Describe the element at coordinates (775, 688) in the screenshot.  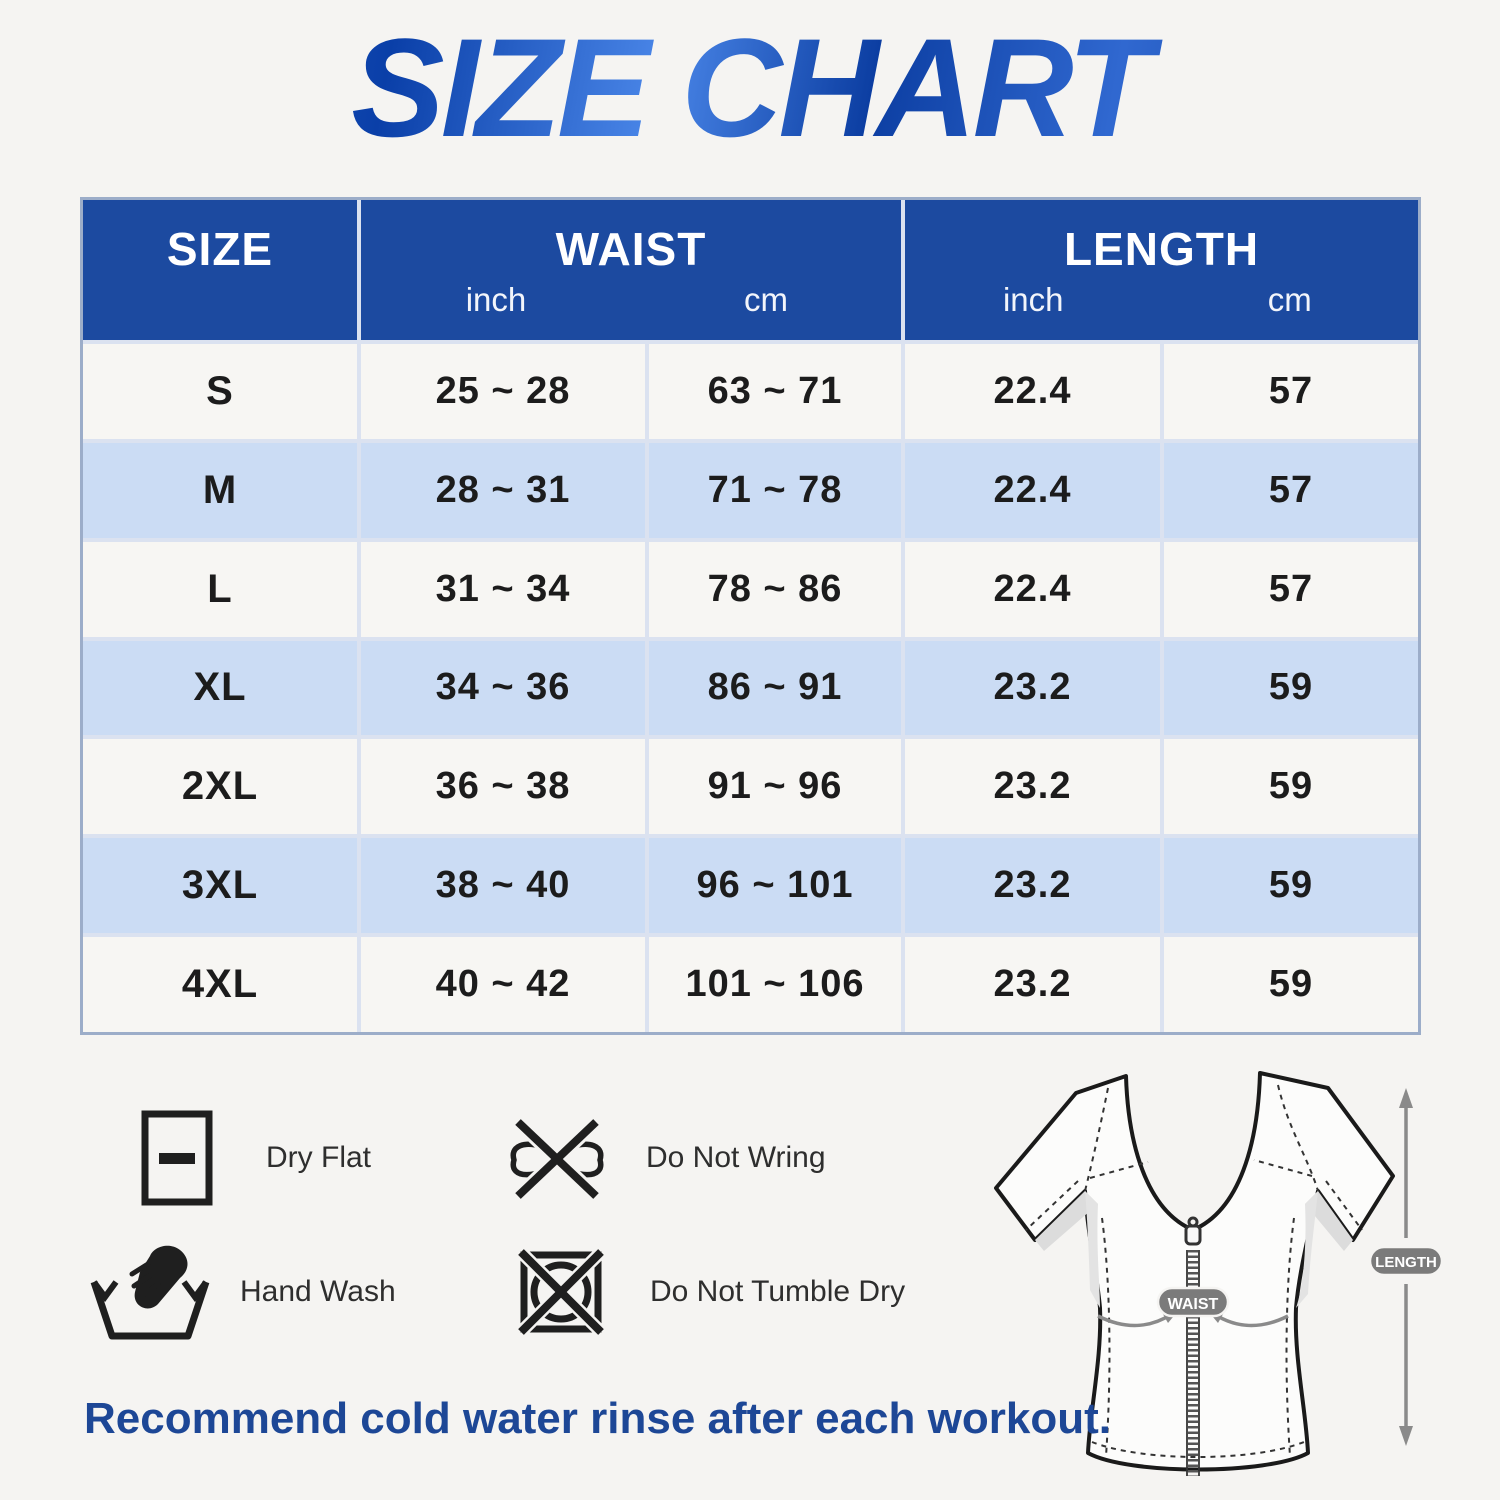
I see `waist-cm-cell: 86 ~ 91` at that location.